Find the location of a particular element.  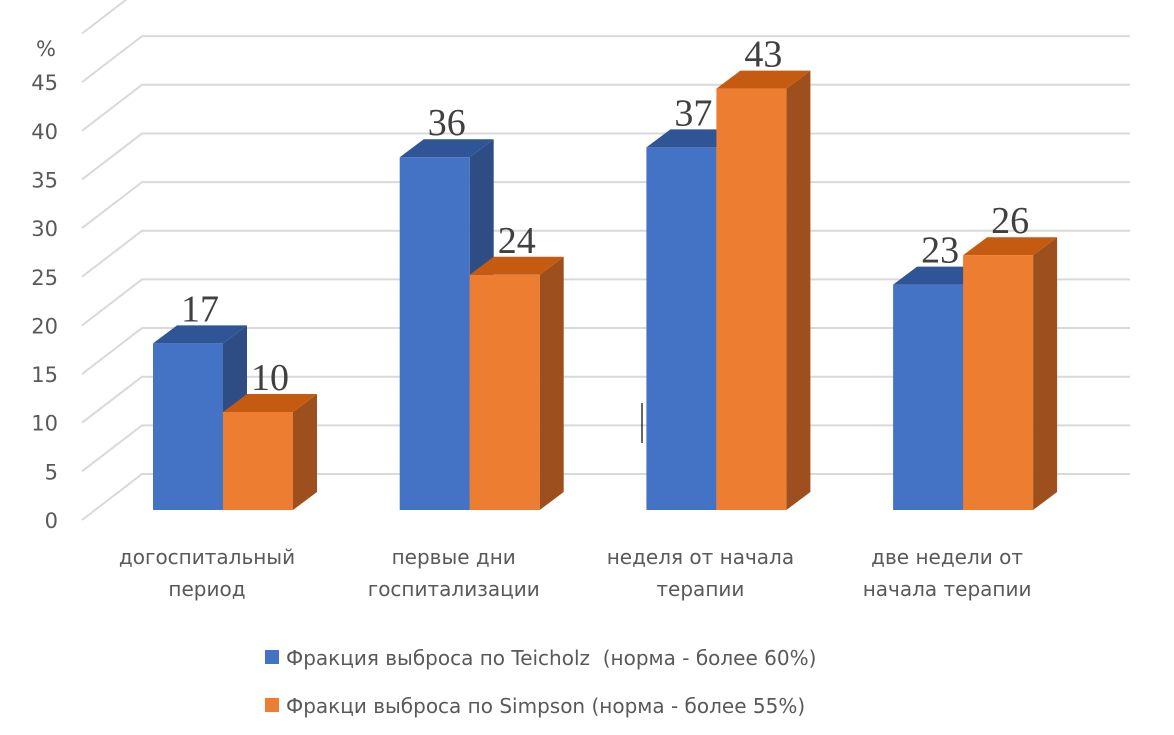

y-tick-label: 10 is located at coordinates (44, 424).